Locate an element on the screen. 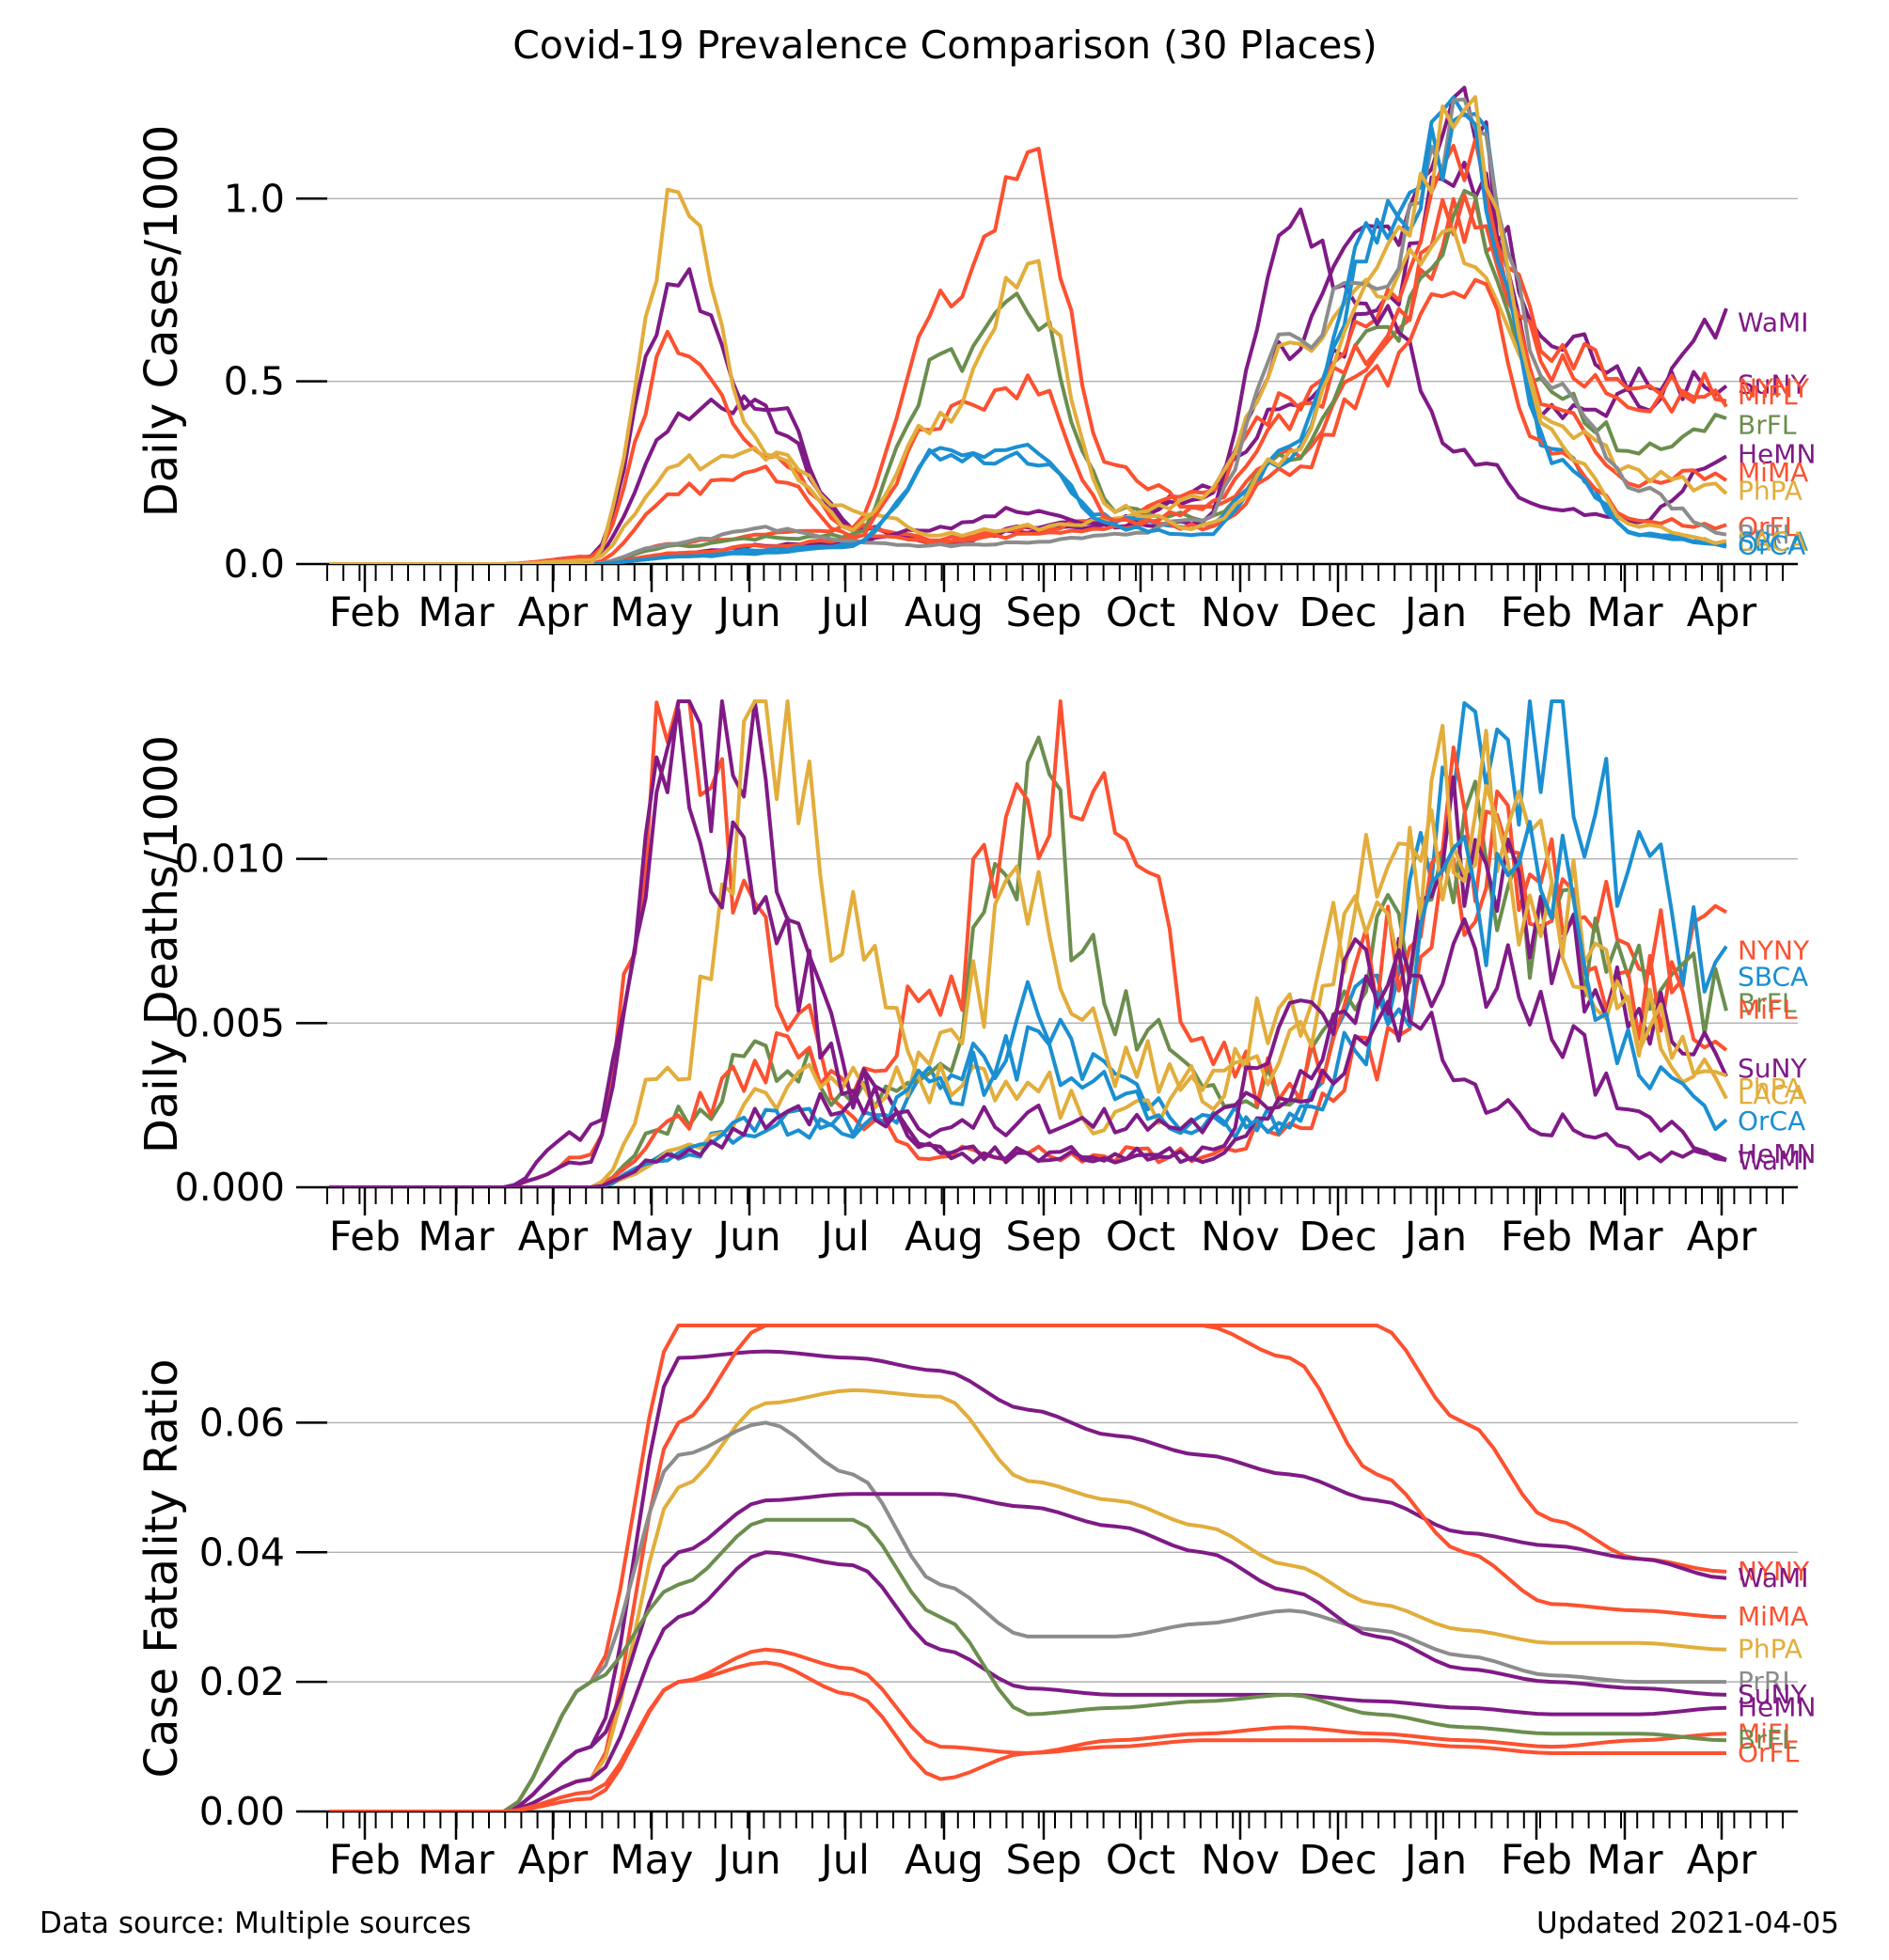  y-tick-label: 0.02 is located at coordinates (242, 1681).